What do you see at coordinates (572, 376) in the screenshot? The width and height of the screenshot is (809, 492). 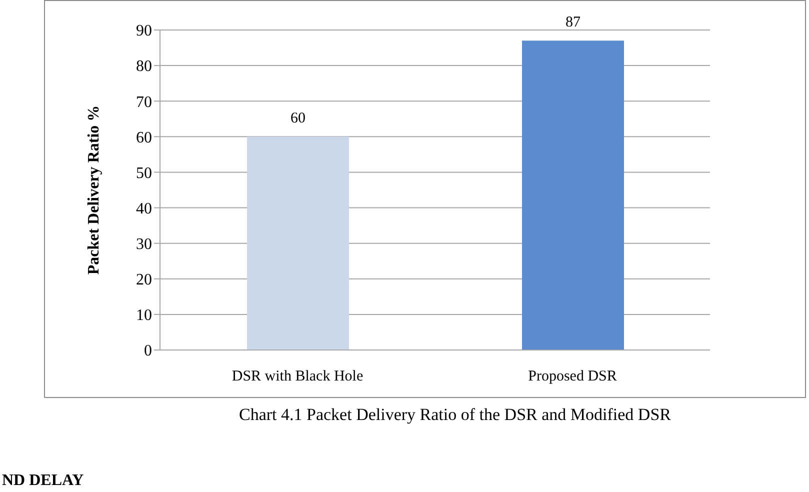 I see `x-tick-label: Proposed DSR` at bounding box center [572, 376].